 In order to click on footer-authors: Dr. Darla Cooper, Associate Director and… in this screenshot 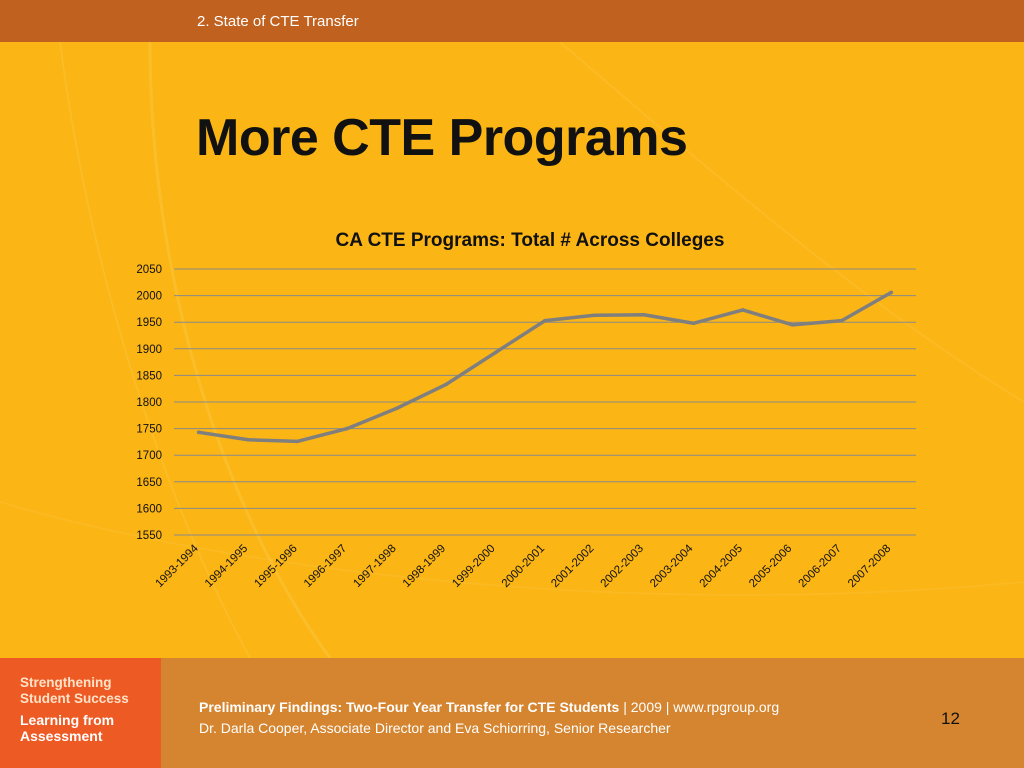, I will do `click(435, 728)`.